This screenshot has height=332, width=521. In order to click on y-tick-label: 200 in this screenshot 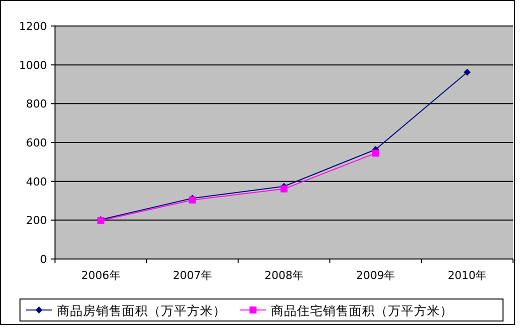, I will do `click(36, 221)`.